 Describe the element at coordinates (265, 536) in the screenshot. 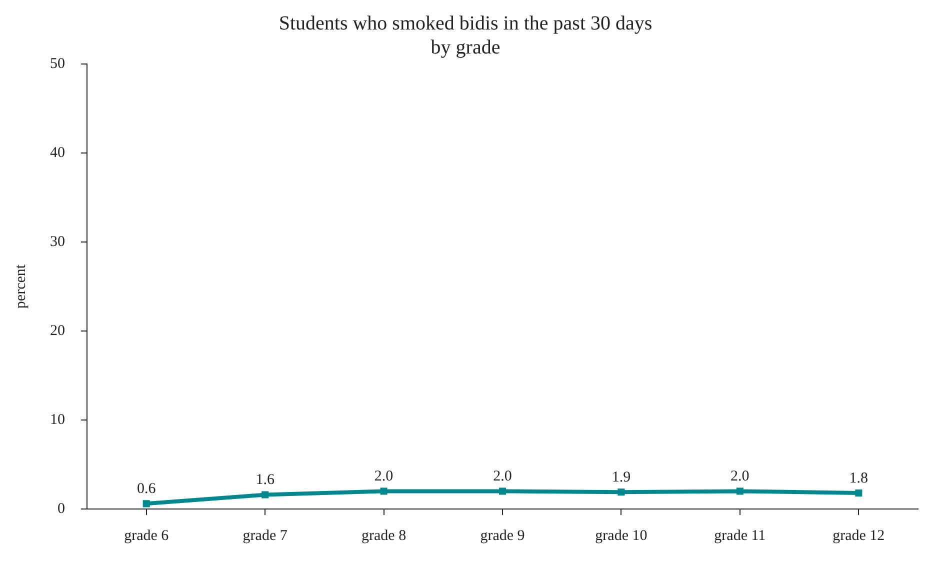

I see `x-tick-label: grade 7` at that location.